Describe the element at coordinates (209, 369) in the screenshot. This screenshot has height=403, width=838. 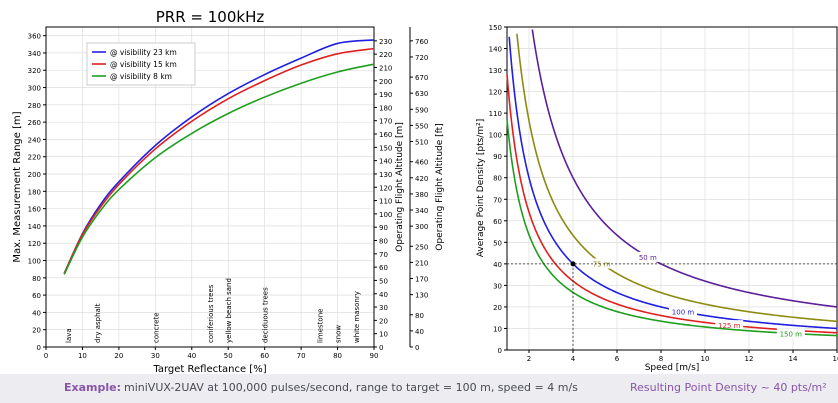
I see `left-x-axis-label: Target Reflectance [%]` at that location.